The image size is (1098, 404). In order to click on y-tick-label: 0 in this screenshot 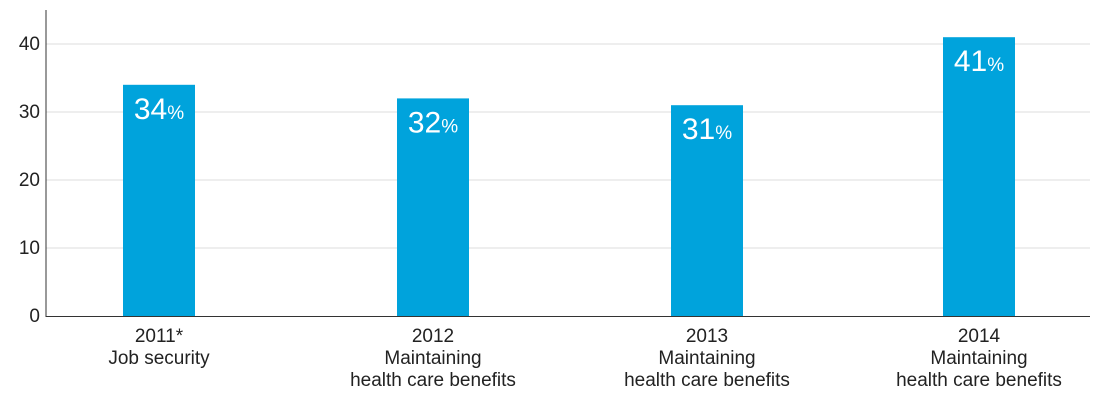, I will do `click(34, 316)`.